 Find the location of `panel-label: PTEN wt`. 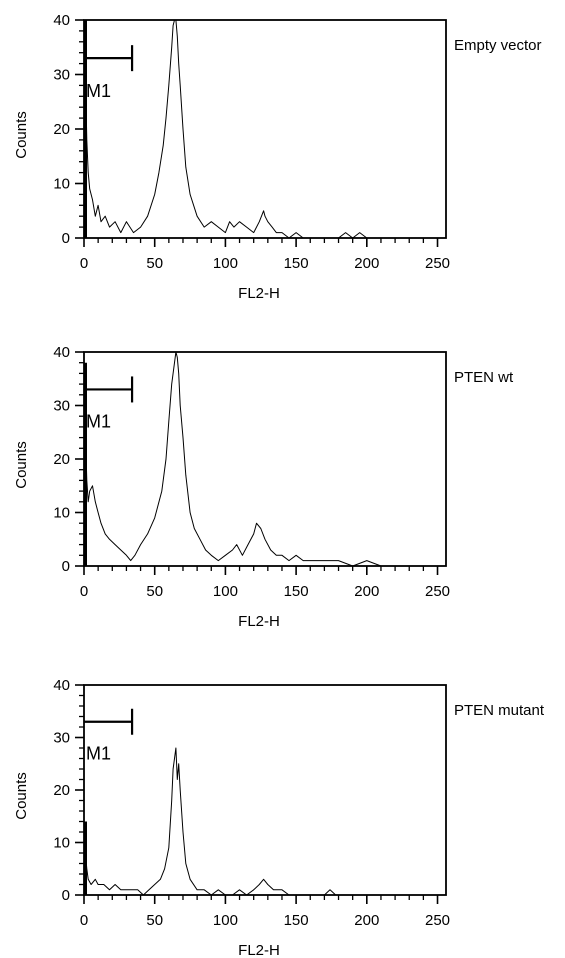

panel-label: PTEN wt is located at coordinates (484, 377).